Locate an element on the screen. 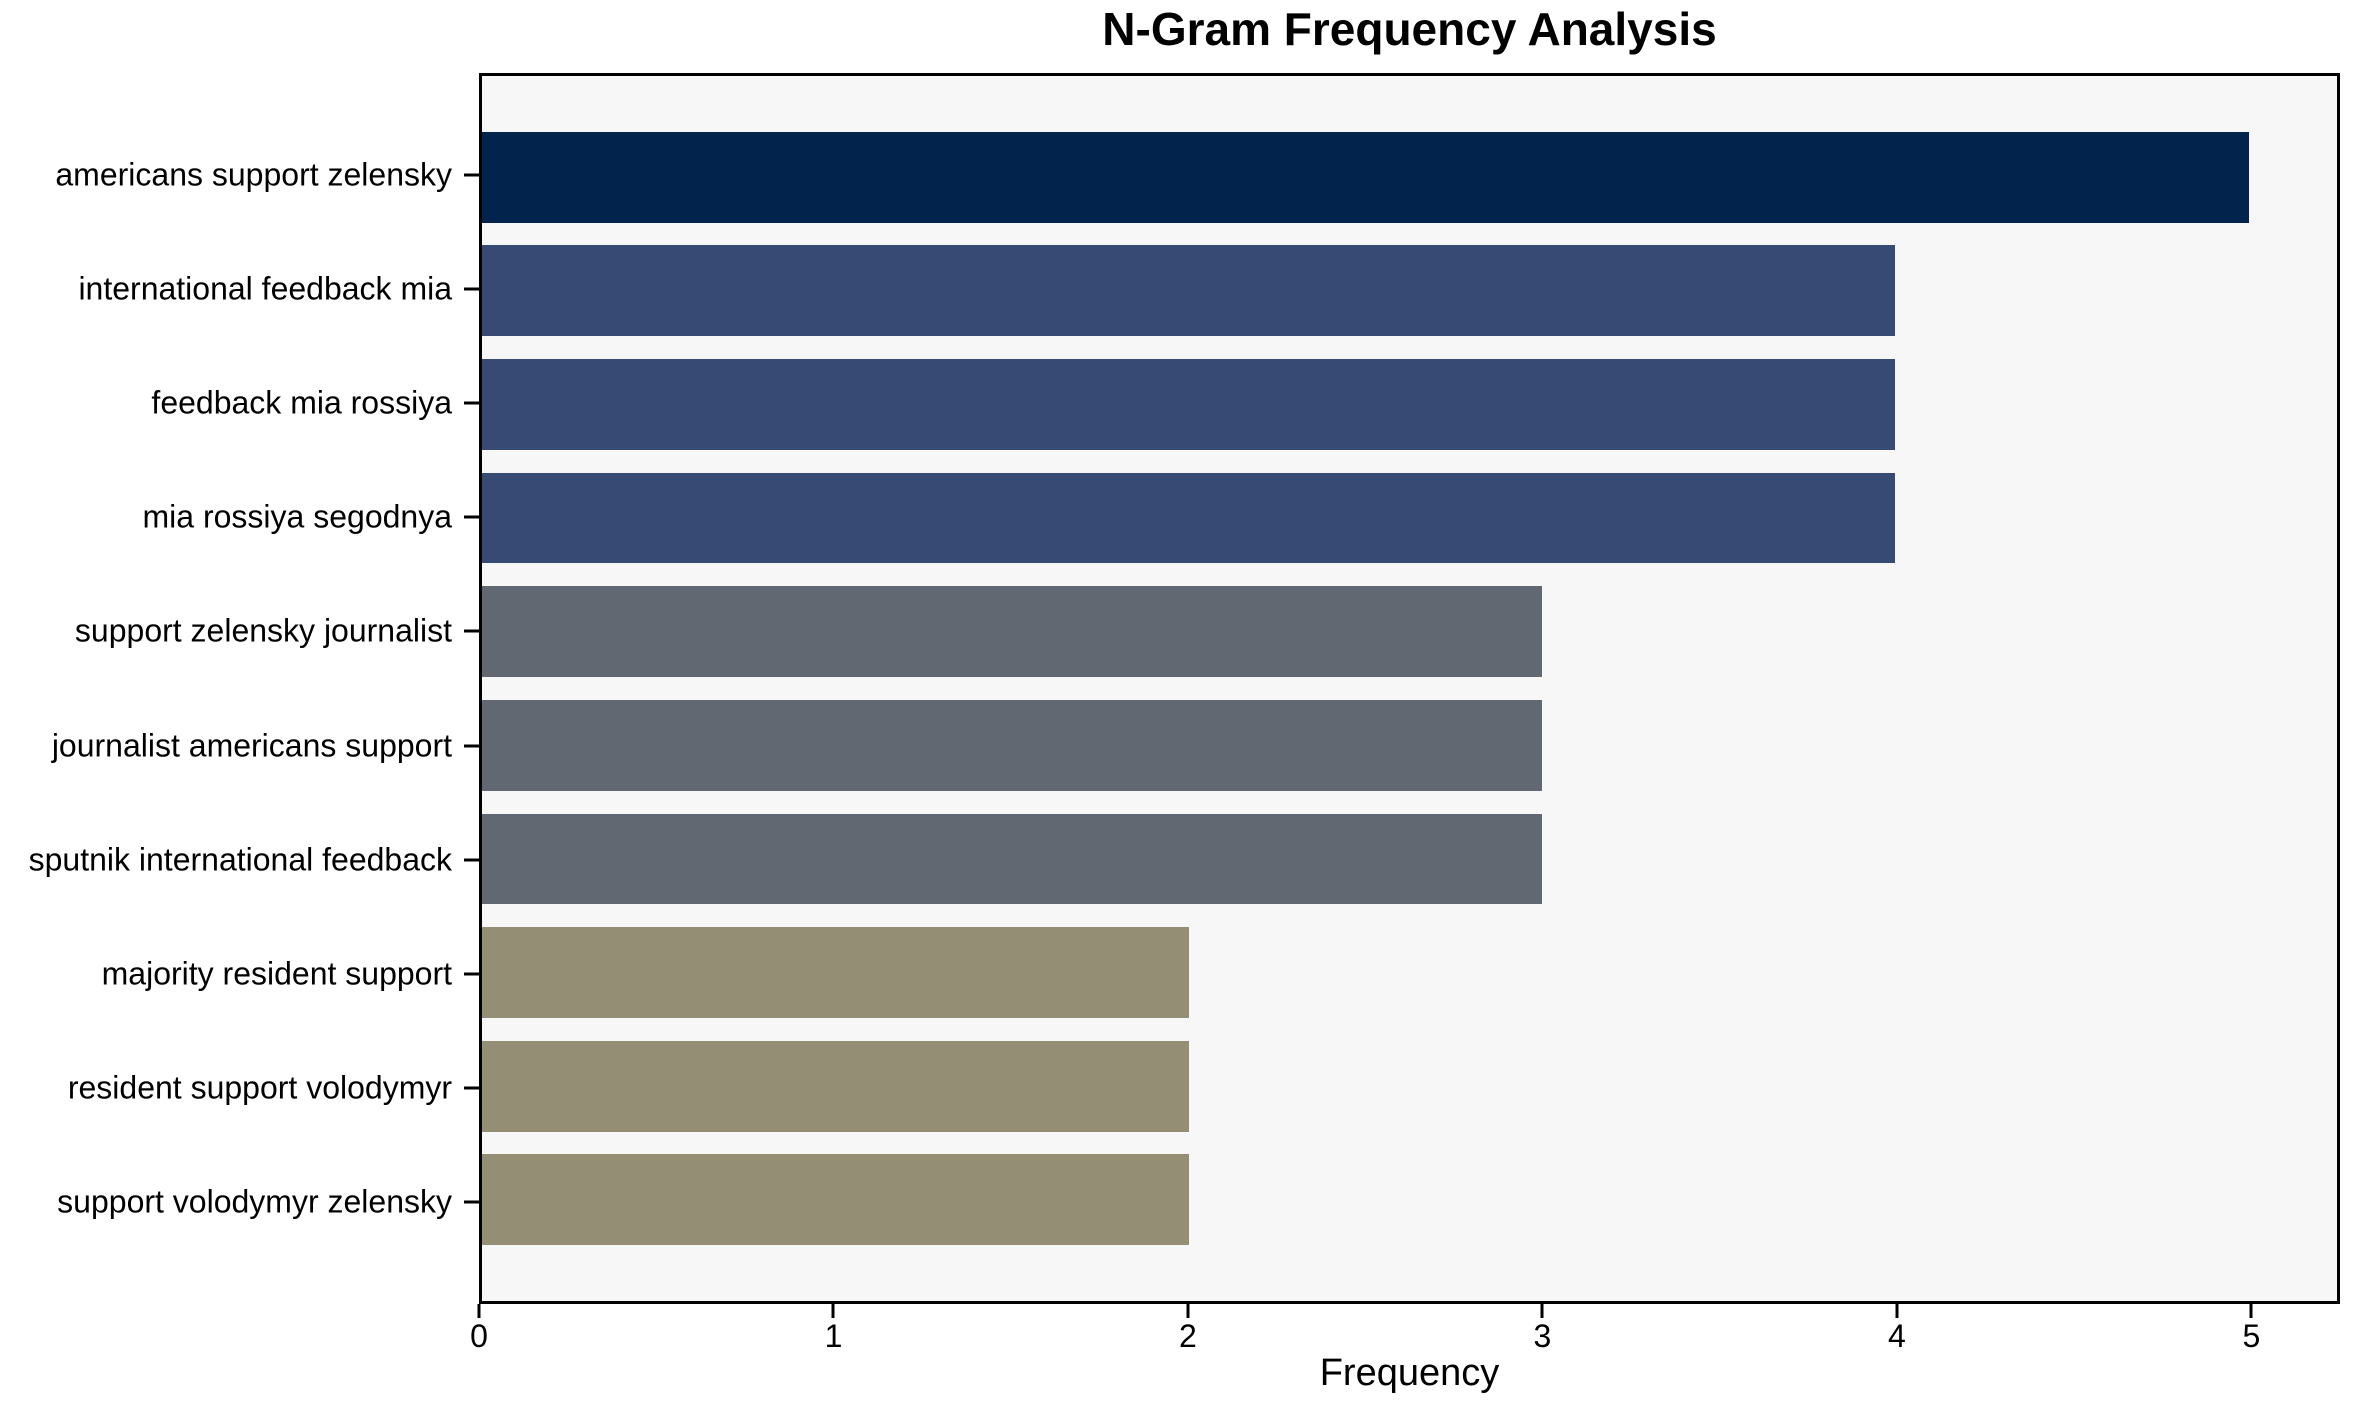 The height and width of the screenshot is (1414, 2360). y-tick-label: international feedback mia is located at coordinates (265, 288).